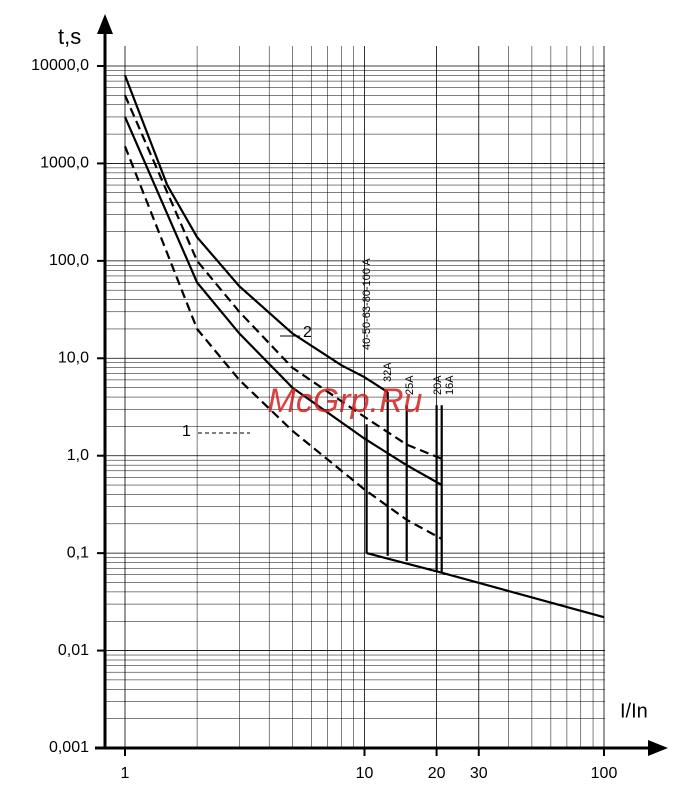  What do you see at coordinates (658, 748) in the screenshot?
I see `x-arrow` at bounding box center [658, 748].